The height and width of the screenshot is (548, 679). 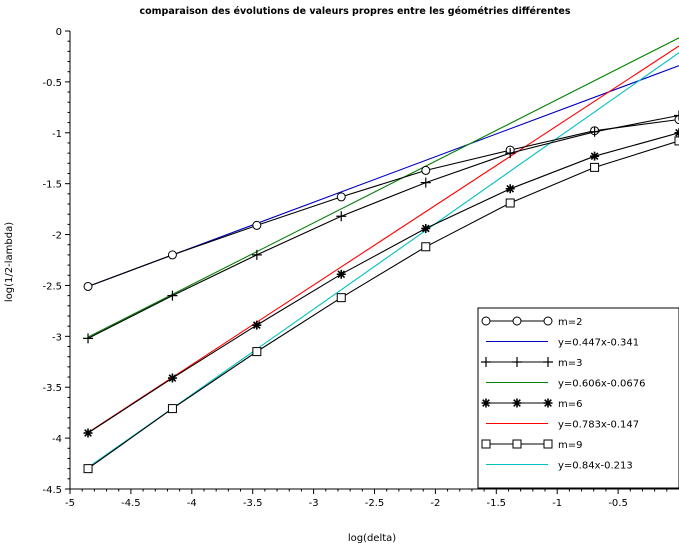 I want to click on y-tick-label: -3, so click(x=57, y=337).